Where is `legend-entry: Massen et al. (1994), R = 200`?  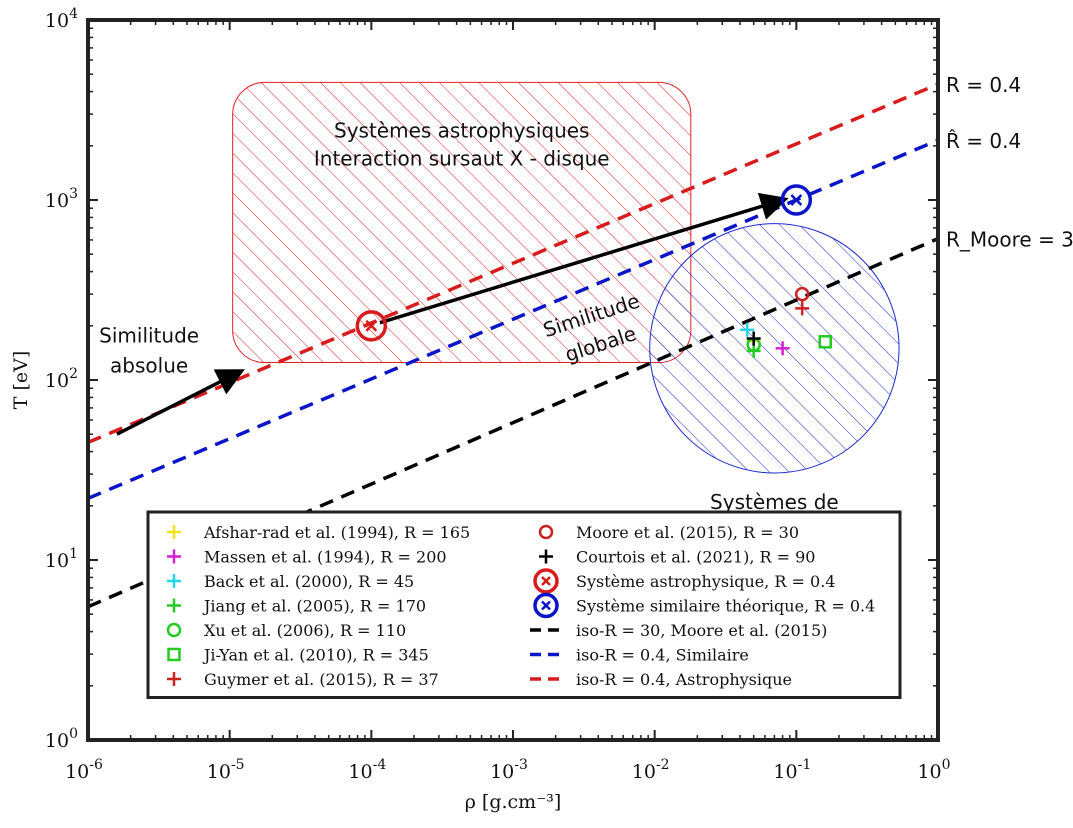
legend-entry: Massen et al. (1994), R = 200 is located at coordinates (307, 557).